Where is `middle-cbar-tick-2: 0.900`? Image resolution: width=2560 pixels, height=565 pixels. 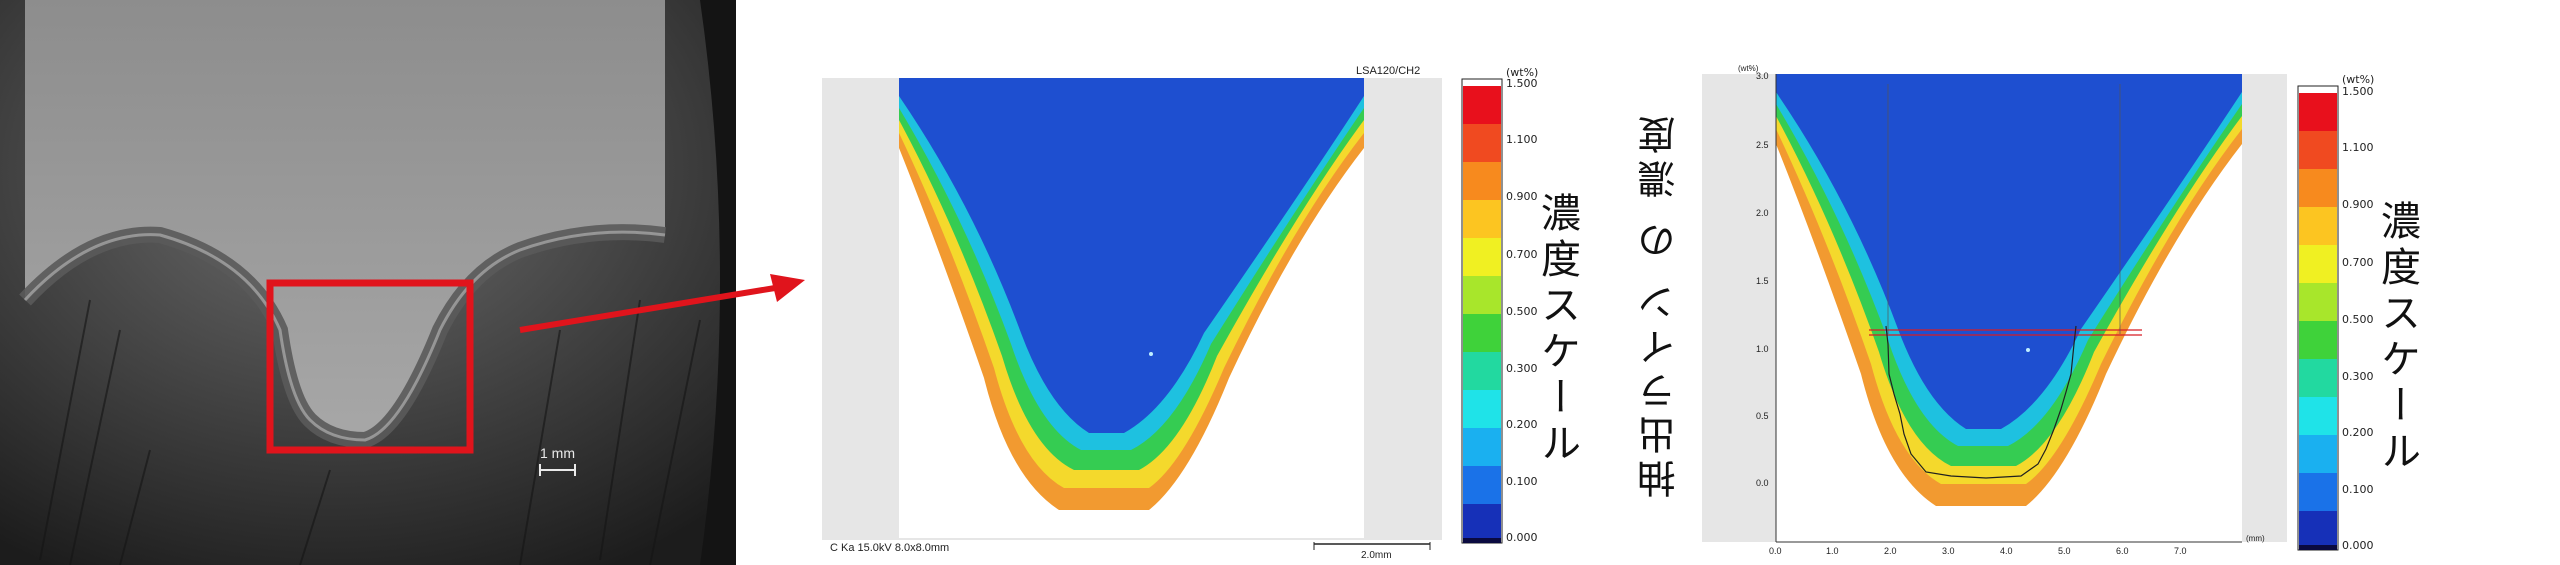 middle-cbar-tick-2: 0.900 is located at coordinates (1522, 196).